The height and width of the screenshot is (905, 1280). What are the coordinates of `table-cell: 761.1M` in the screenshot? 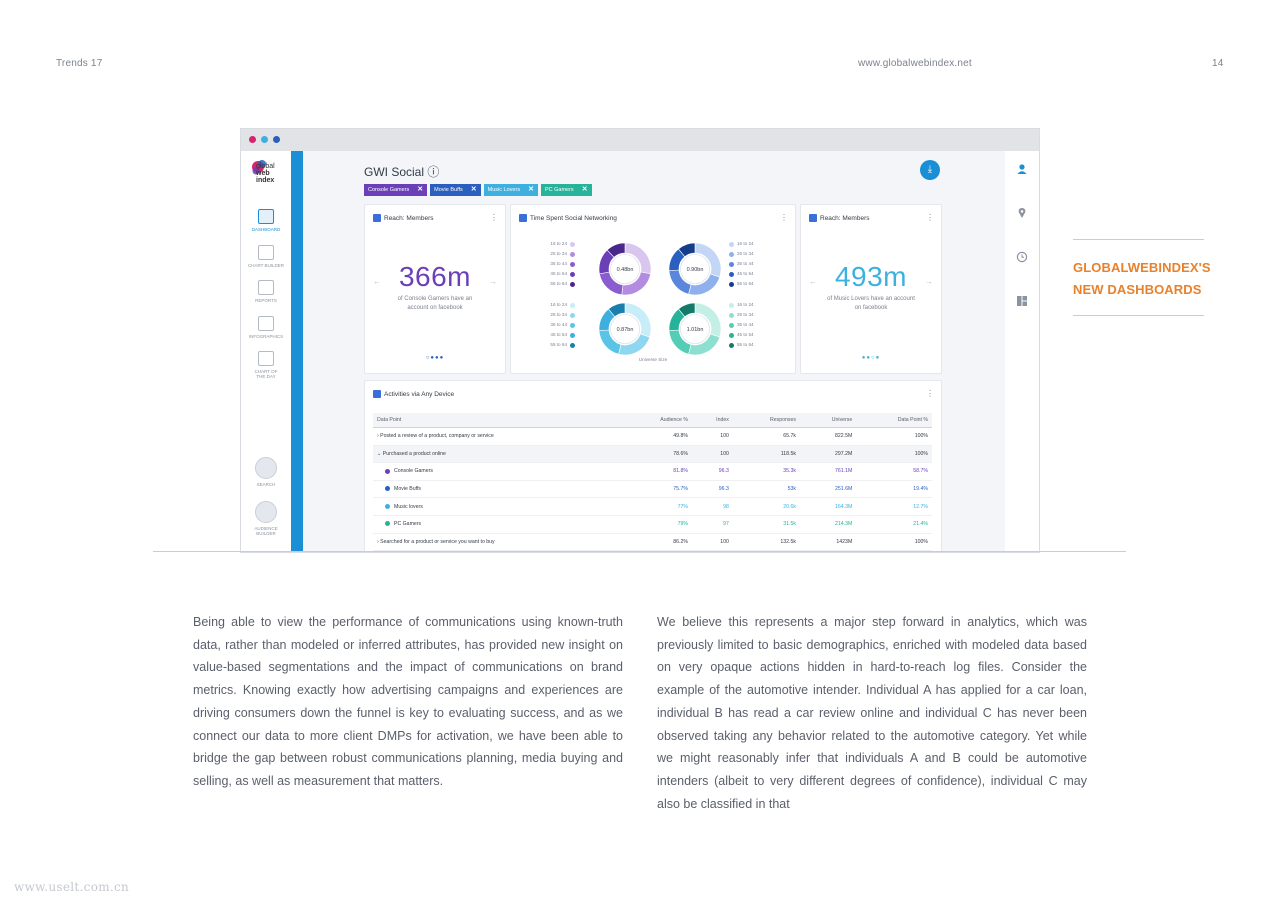 It's located at (828, 471).